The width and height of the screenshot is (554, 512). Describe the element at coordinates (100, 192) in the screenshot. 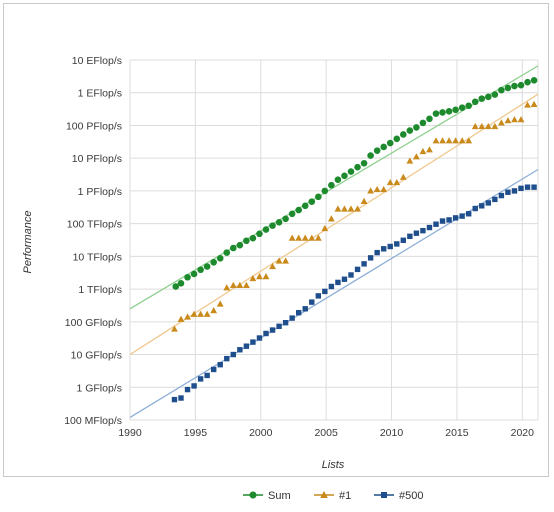

I see `y-tick-label: 1 PFlop/s` at that location.